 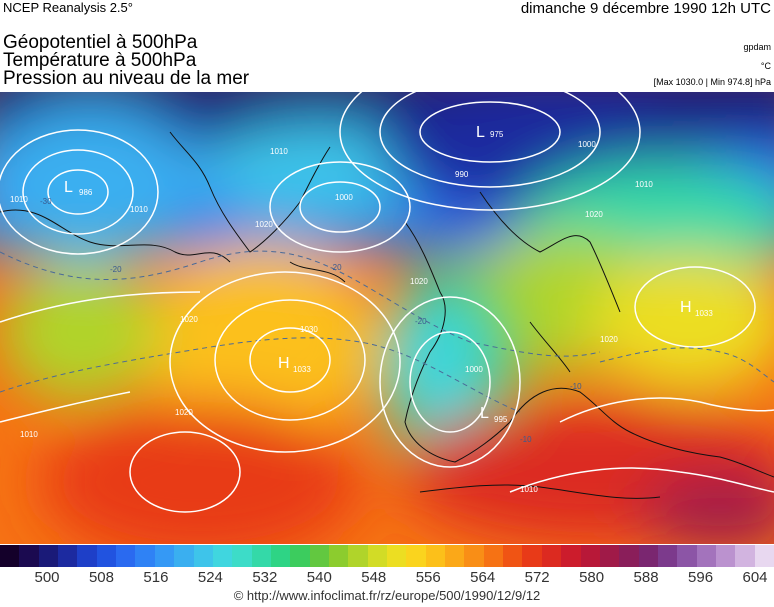 I want to click on high-1033-atlantic-value: 1033, so click(x=302, y=369).